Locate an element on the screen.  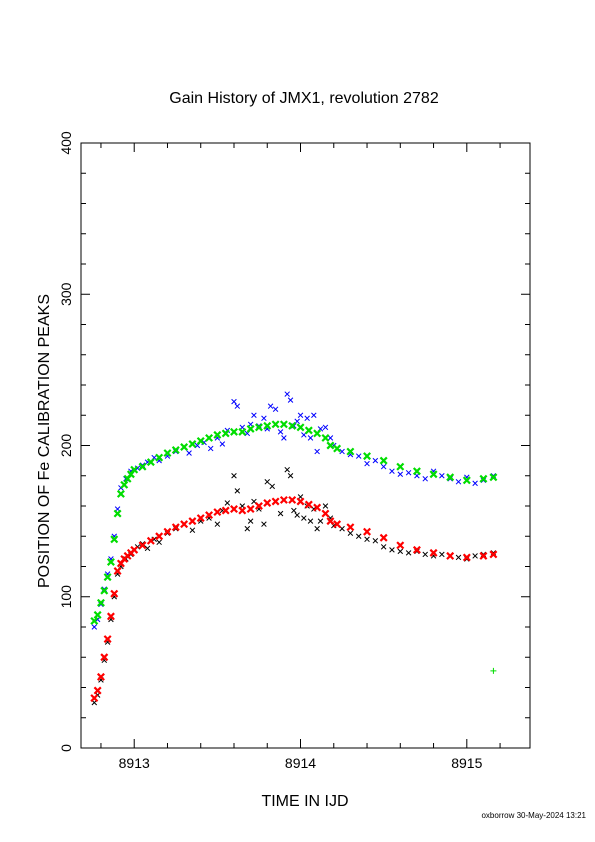
y-tick-label: 300 is located at coordinates (66, 294).